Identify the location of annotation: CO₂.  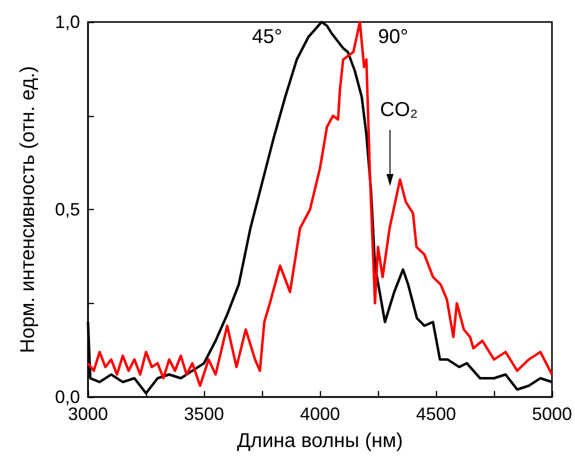
(399, 110).